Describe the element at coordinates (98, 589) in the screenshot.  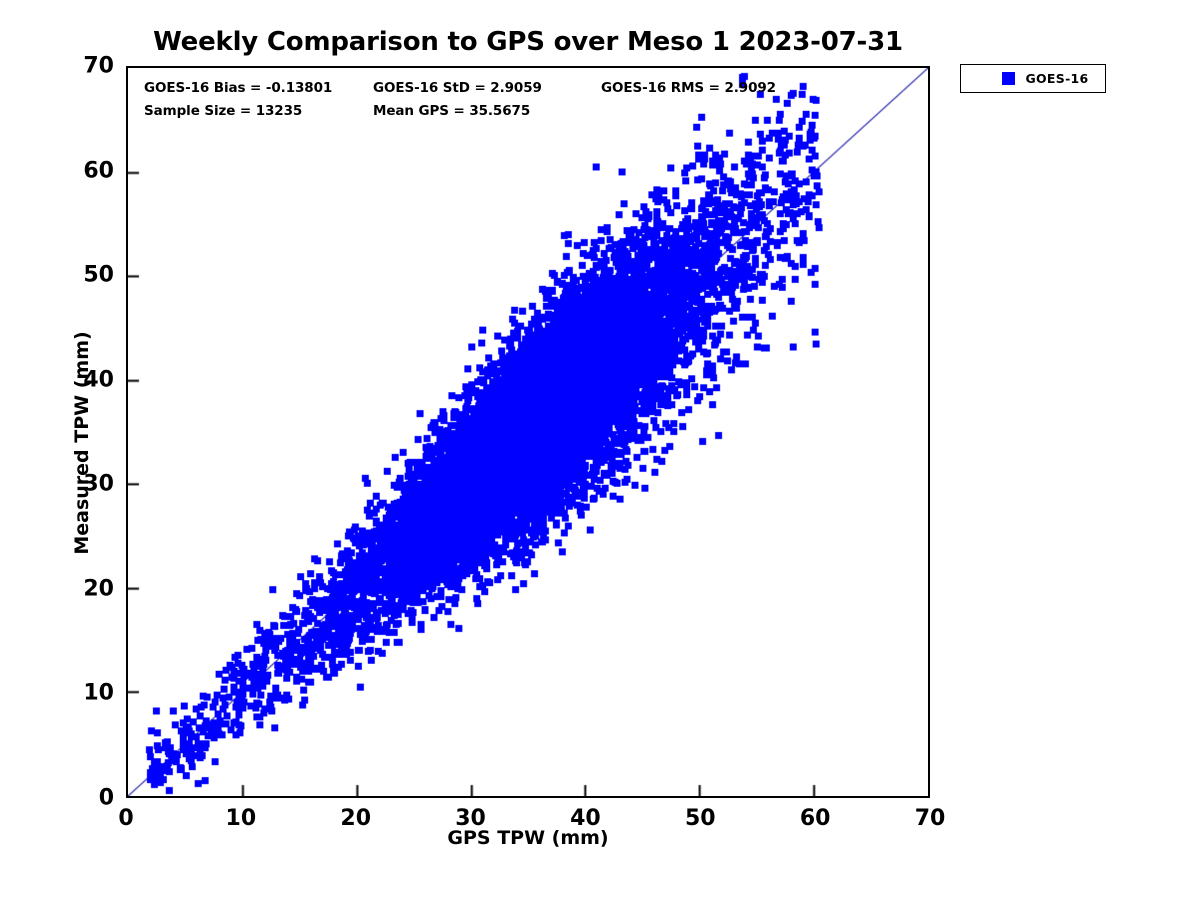
I see `y-tick-label: 20` at that location.